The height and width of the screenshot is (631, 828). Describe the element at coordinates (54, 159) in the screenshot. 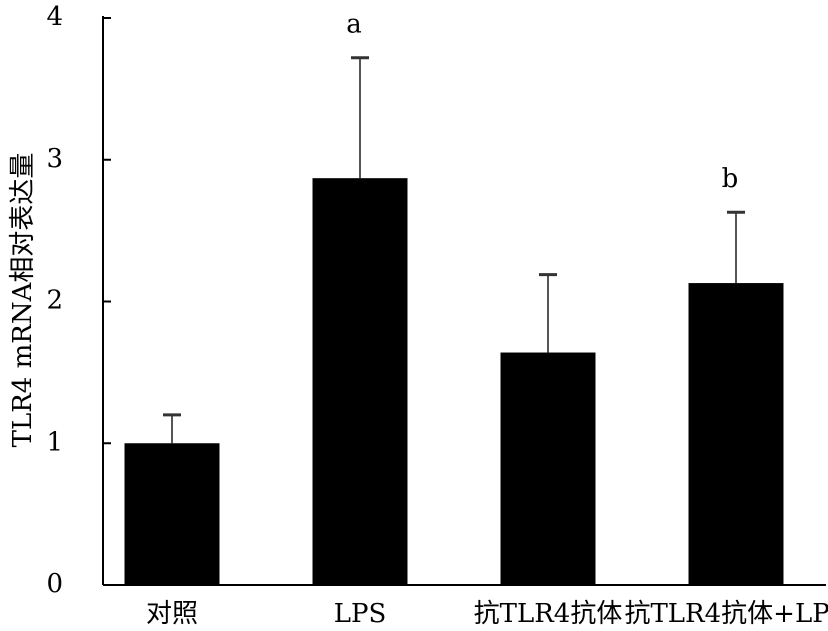

I see `y-tick-label: 3` at that location.